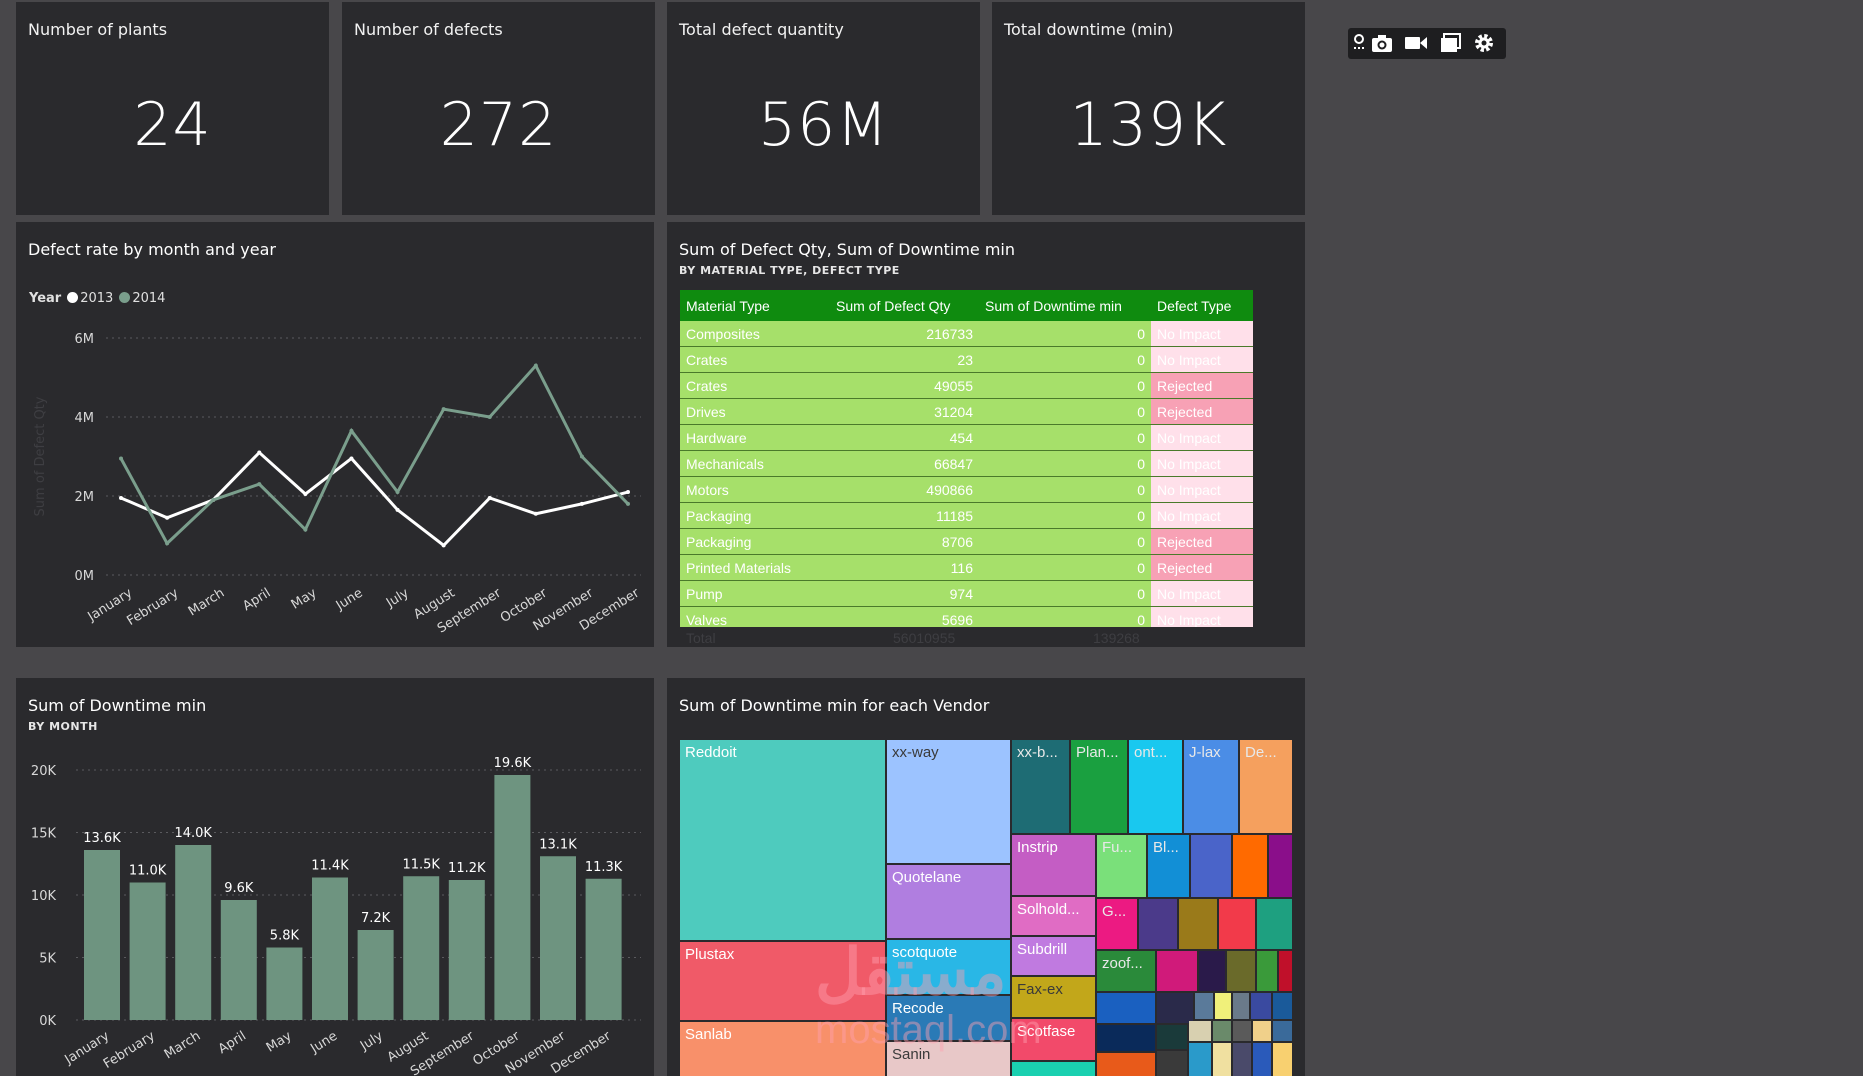  Describe the element at coordinates (948, 967) in the screenshot. I see `treemap-tile: scotquote` at that location.